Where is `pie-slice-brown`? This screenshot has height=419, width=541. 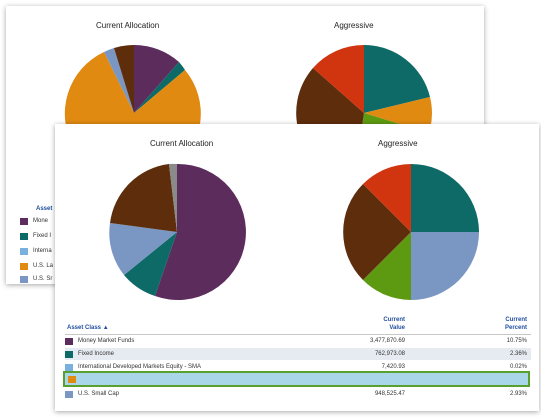 pie-slice-brown is located at coordinates (377, 232).